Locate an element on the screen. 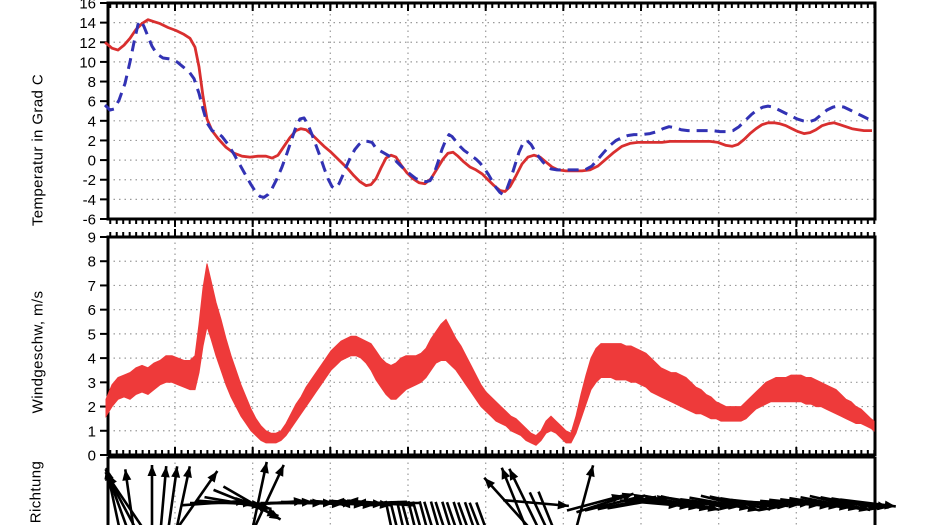 The image size is (930, 525). wind_speed-tick-label: 3 is located at coordinates (92, 383).